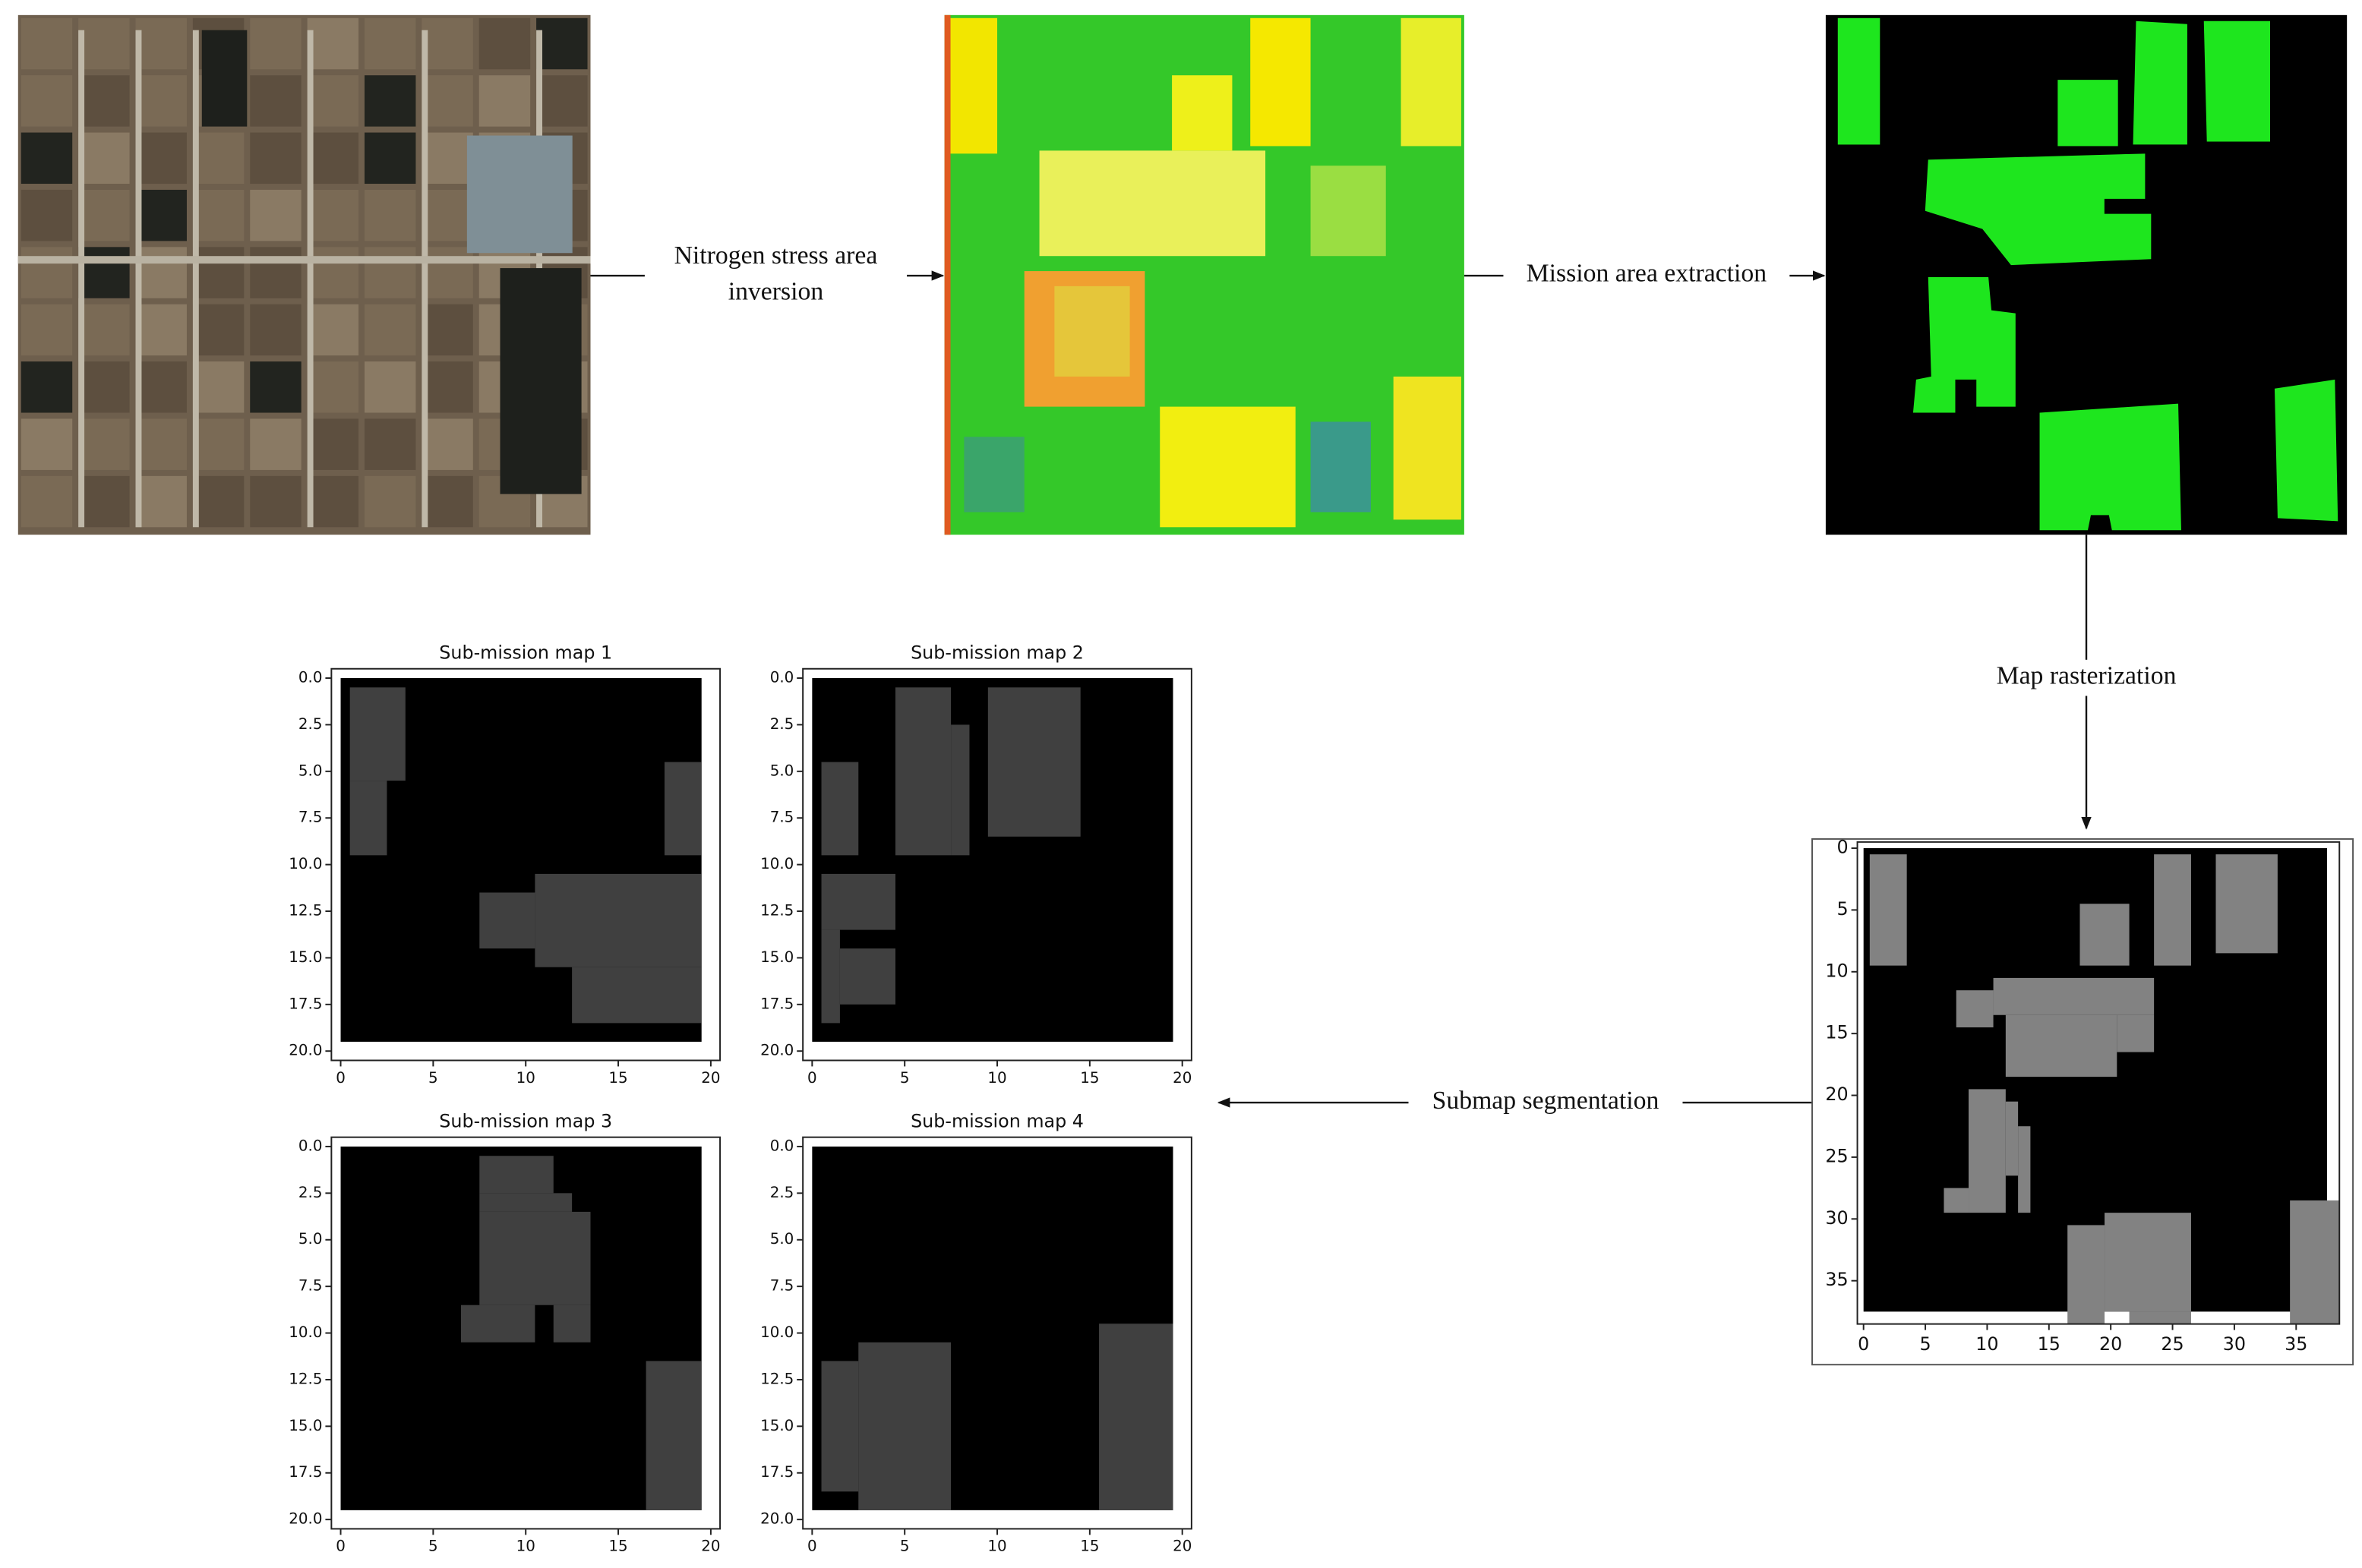 Image resolution: width=2362 pixels, height=1568 pixels. Describe the element at coordinates (776, 255) in the screenshot. I see `step-label: Nitrogen stress area` at that location.